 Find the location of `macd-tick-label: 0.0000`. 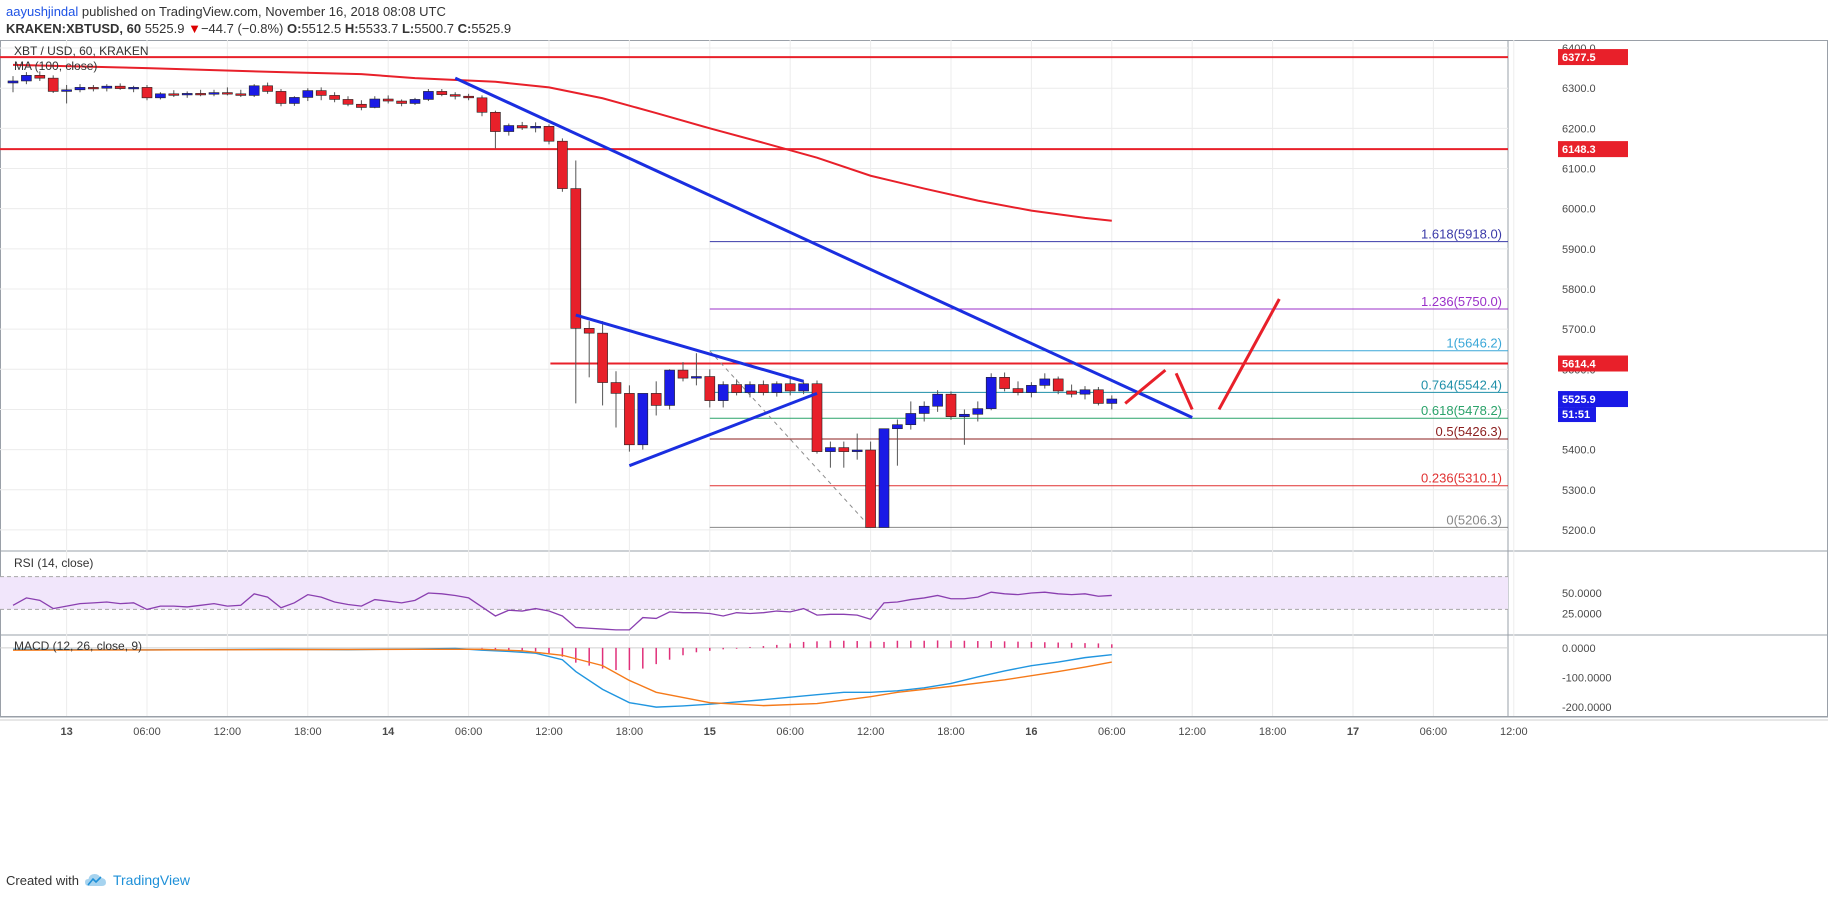

macd-tick-label: 0.0000 is located at coordinates (1579, 649).